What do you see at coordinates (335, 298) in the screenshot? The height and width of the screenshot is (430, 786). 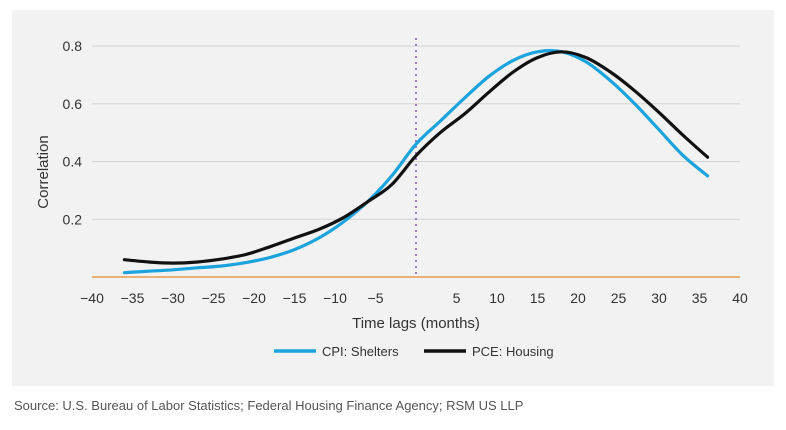 I see `x-tick-label: −10` at bounding box center [335, 298].